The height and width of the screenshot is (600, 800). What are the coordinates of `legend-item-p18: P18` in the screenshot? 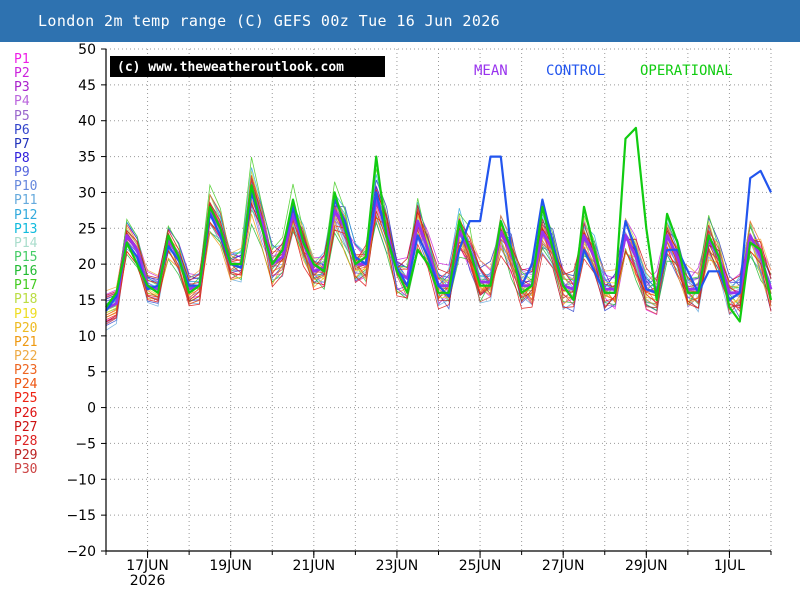 It's located at (26, 300).